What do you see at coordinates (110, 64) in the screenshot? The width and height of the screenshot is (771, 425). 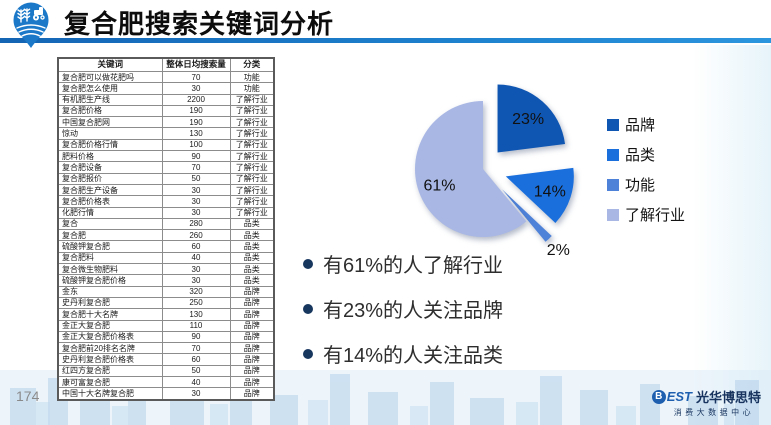 I see `col-header-keyword: 关键词` at bounding box center [110, 64].